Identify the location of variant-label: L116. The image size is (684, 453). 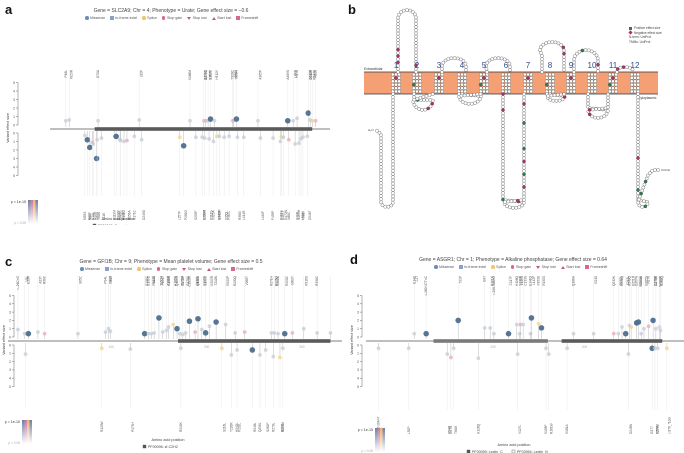
(104, 216).